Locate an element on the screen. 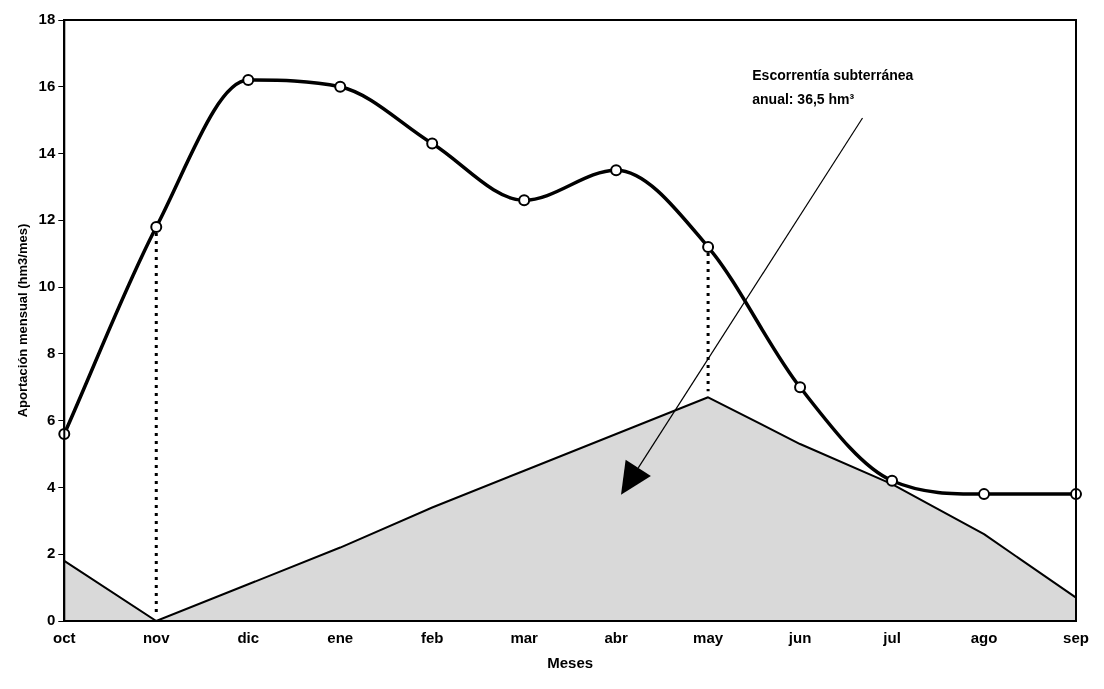  annotation: Escorrentía subterránea anual: 36,5 hm³ is located at coordinates (833, 87).